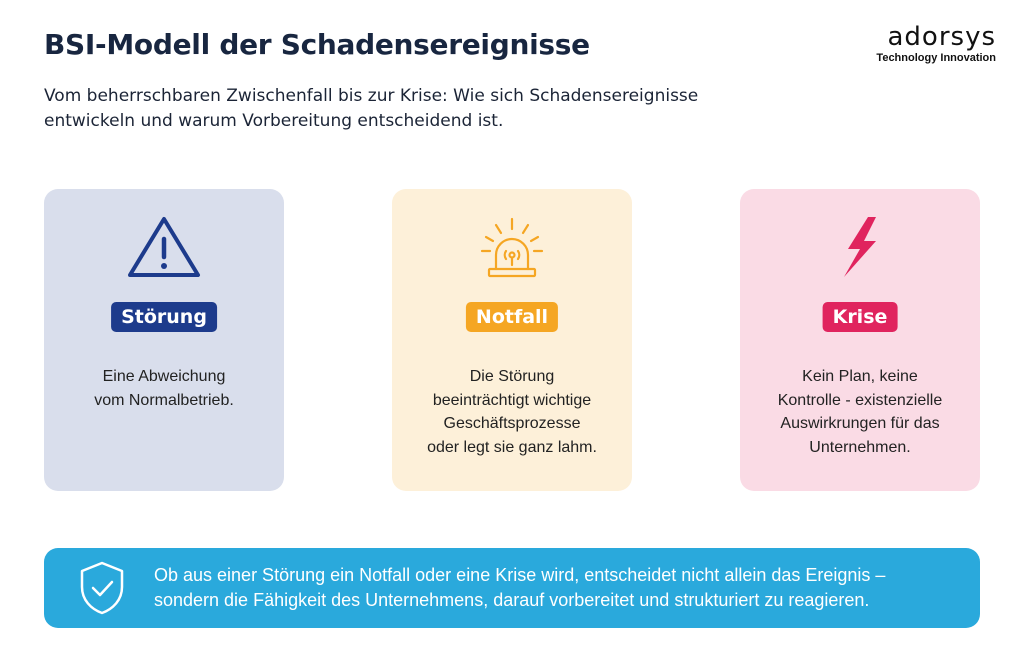  I want to click on desc-line: Eine Abweichung, so click(164, 376).